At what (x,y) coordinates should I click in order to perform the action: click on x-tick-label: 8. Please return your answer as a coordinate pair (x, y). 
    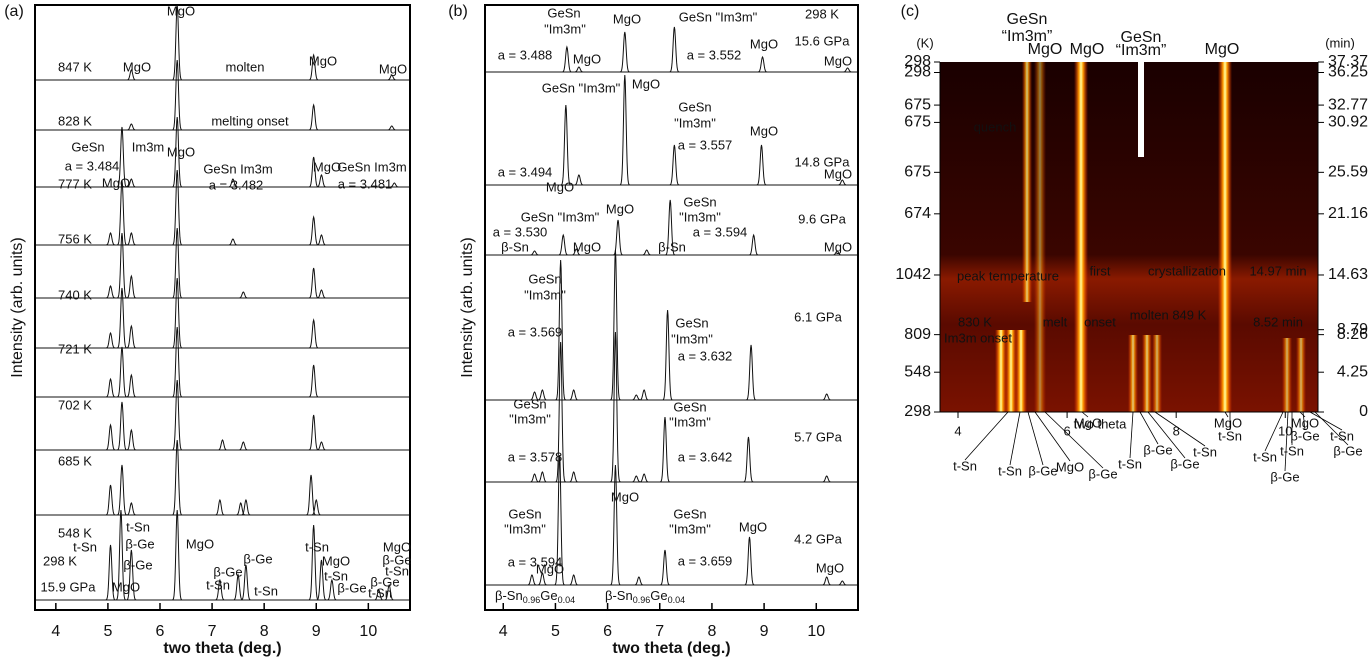
    Looking at the image, I should click on (1176, 430).